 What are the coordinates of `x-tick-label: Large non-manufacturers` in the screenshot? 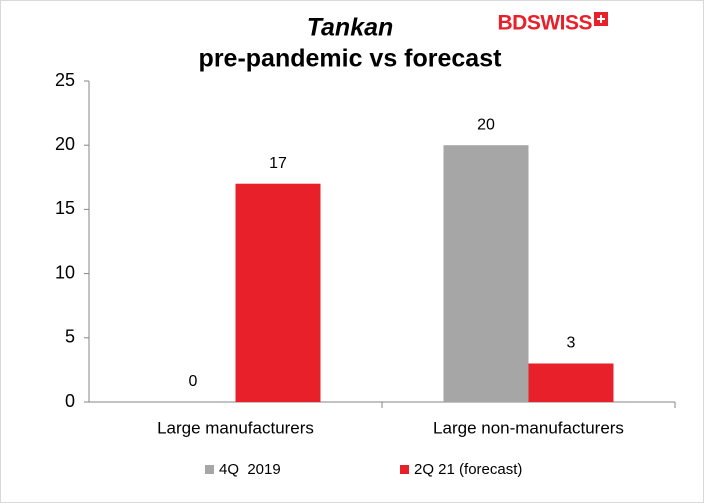 It's located at (528, 427).